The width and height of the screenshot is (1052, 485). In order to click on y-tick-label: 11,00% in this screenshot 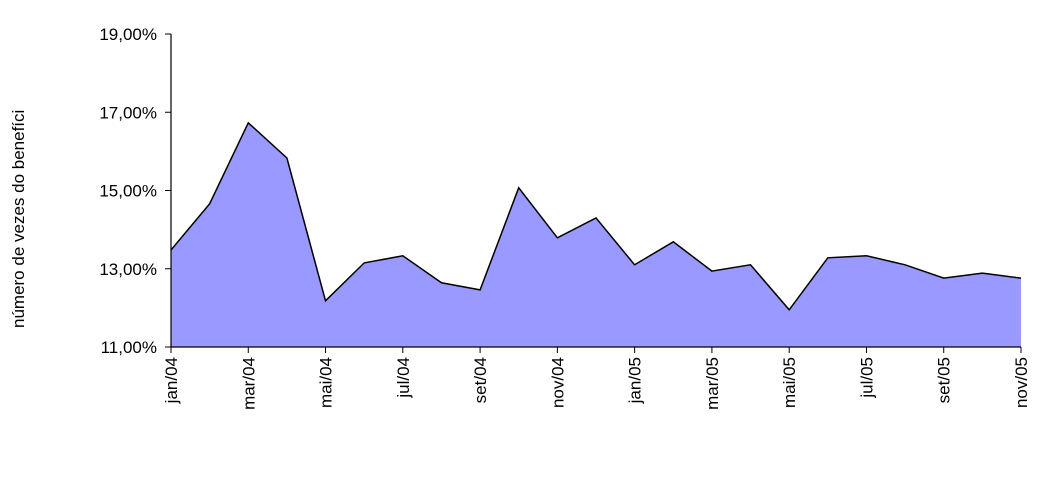, I will do `click(129, 347)`.